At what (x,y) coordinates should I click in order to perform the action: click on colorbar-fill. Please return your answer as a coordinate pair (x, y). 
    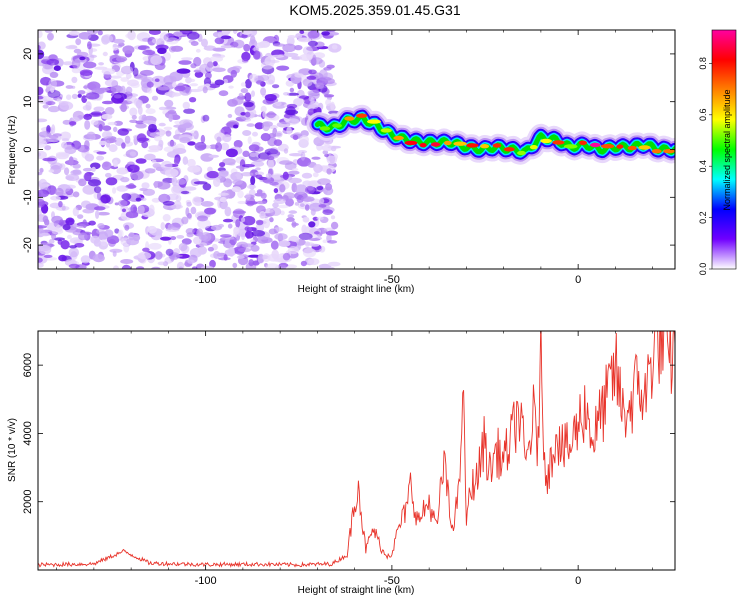
    Looking at the image, I should click on (724, 149).